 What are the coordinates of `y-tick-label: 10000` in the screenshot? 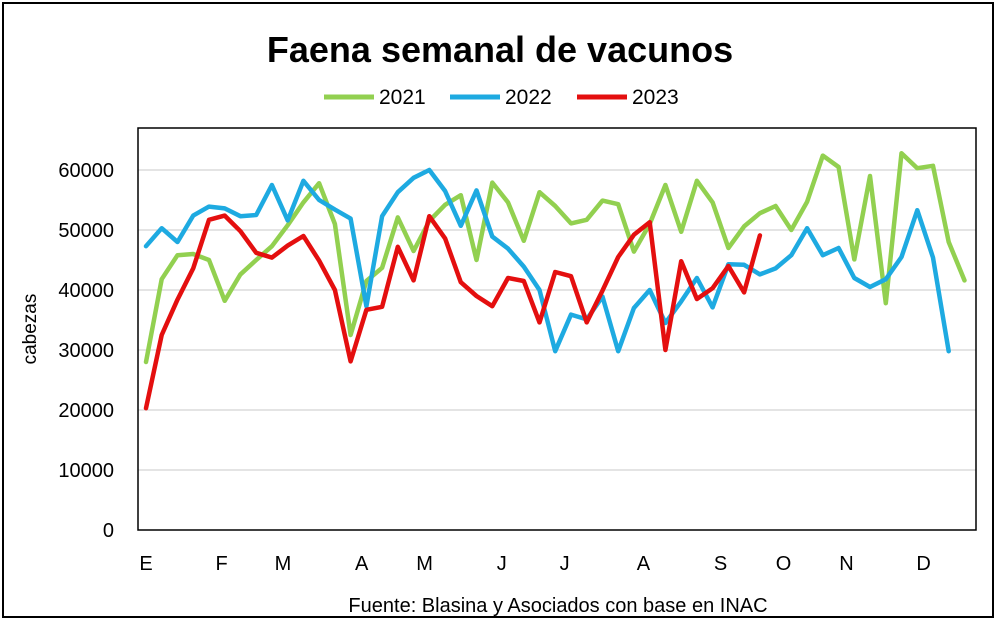 It's located at (86, 471).